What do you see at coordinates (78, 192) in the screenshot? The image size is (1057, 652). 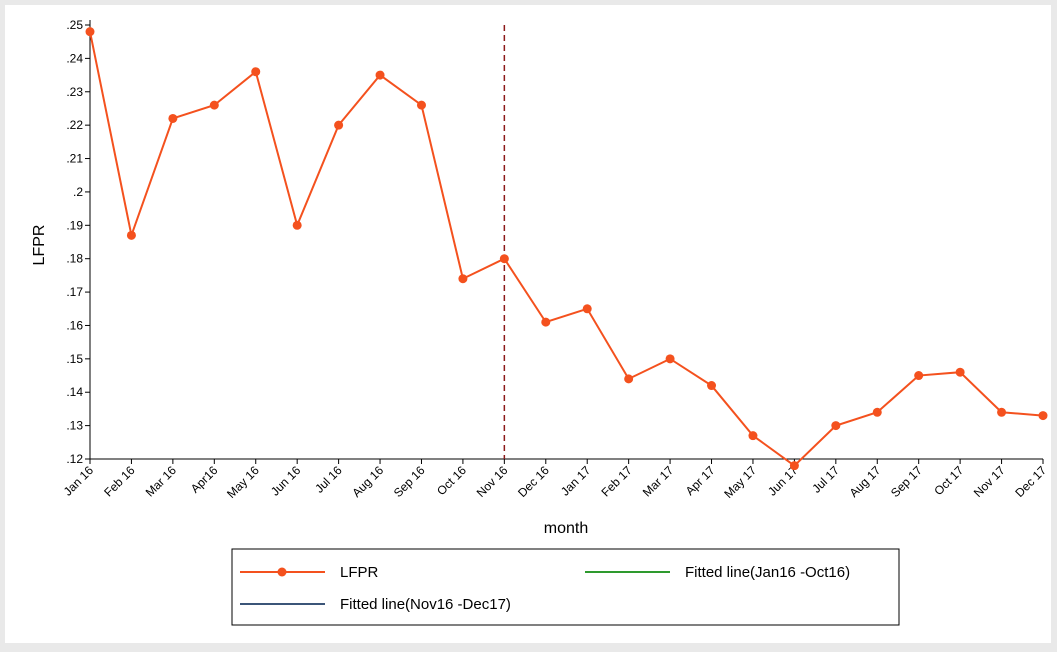 I see `y-tick-label: .2` at bounding box center [78, 192].